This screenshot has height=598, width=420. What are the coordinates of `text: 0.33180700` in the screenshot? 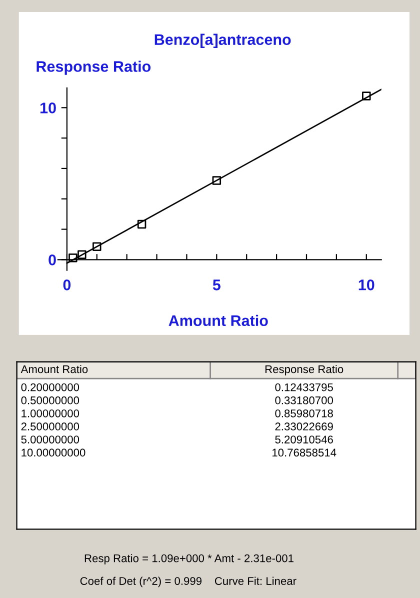 It's located at (304, 400).